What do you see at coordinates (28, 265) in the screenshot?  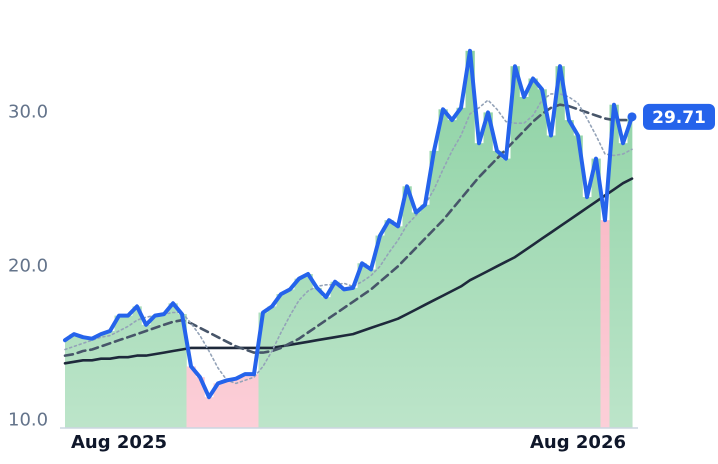 I see `y-tick-label: 20.0` at bounding box center [28, 265].